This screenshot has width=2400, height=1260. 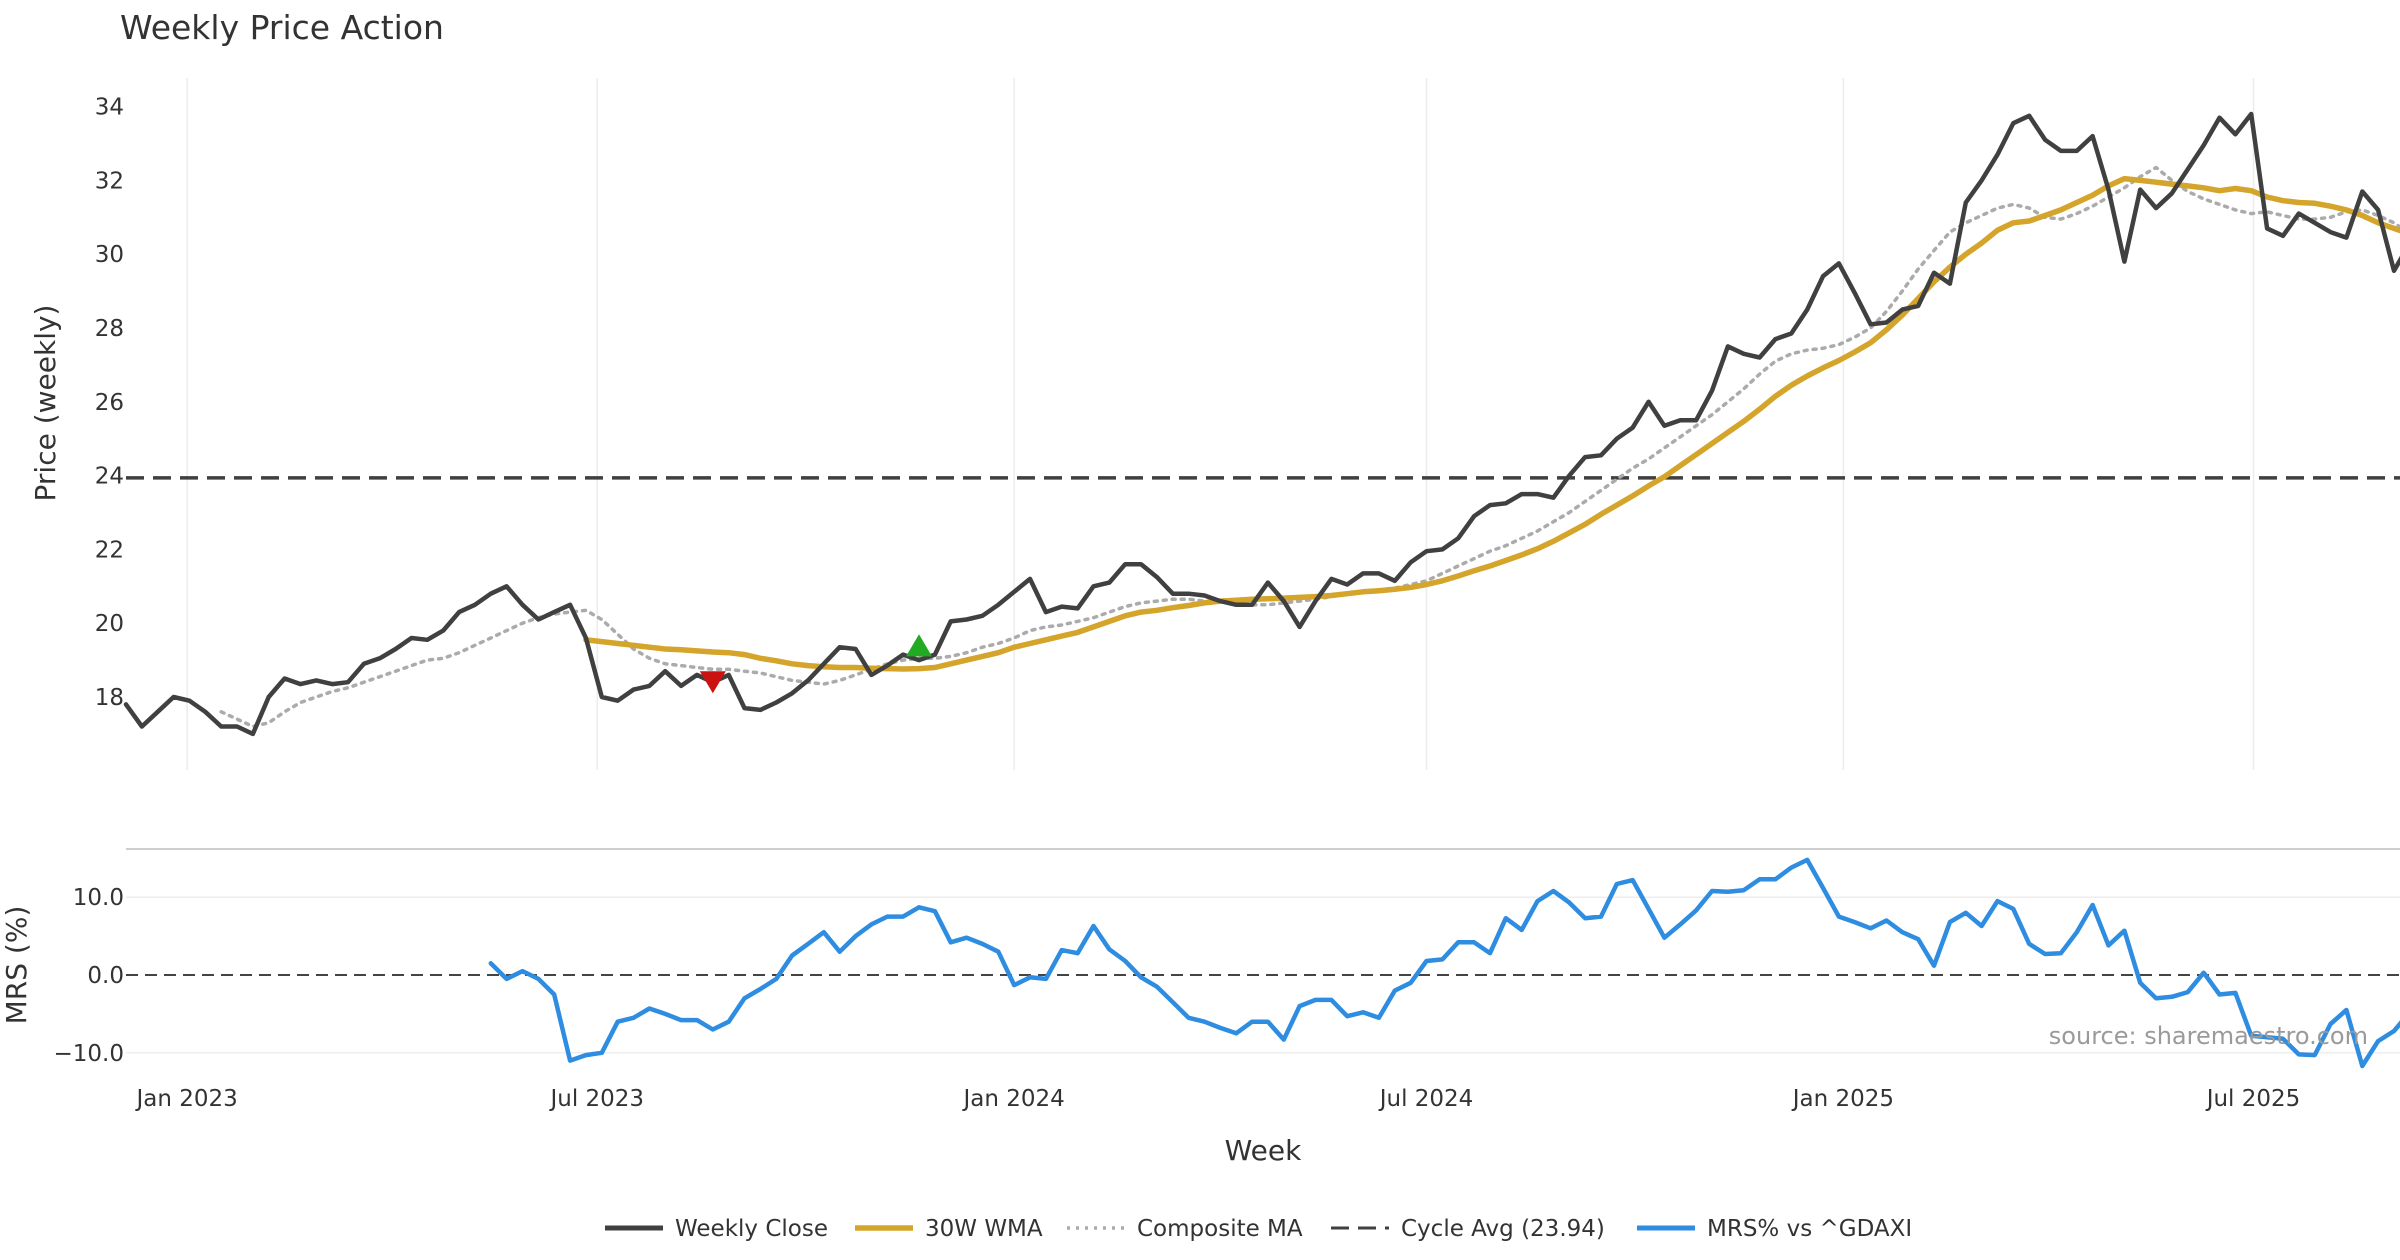 What do you see at coordinates (109, 108) in the screenshot?
I see `price-y-tick-34: 34` at bounding box center [109, 108].